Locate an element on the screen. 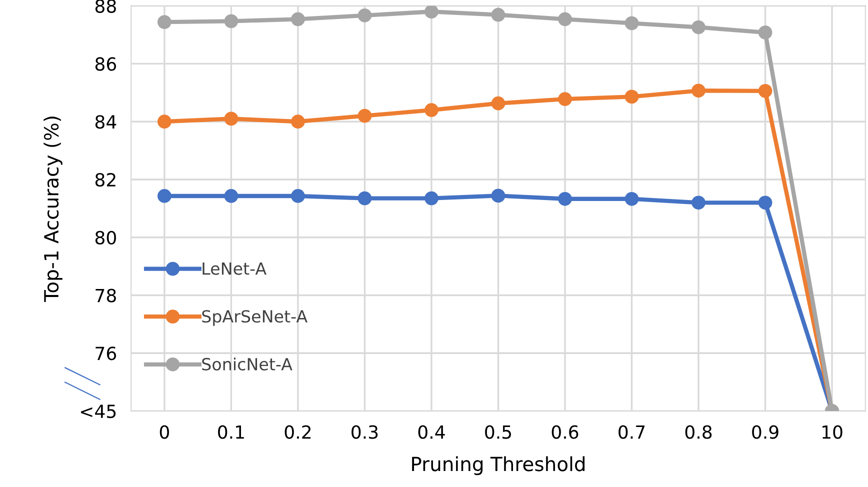  x-axis-title: Pruning Threshold is located at coordinates (498, 466).